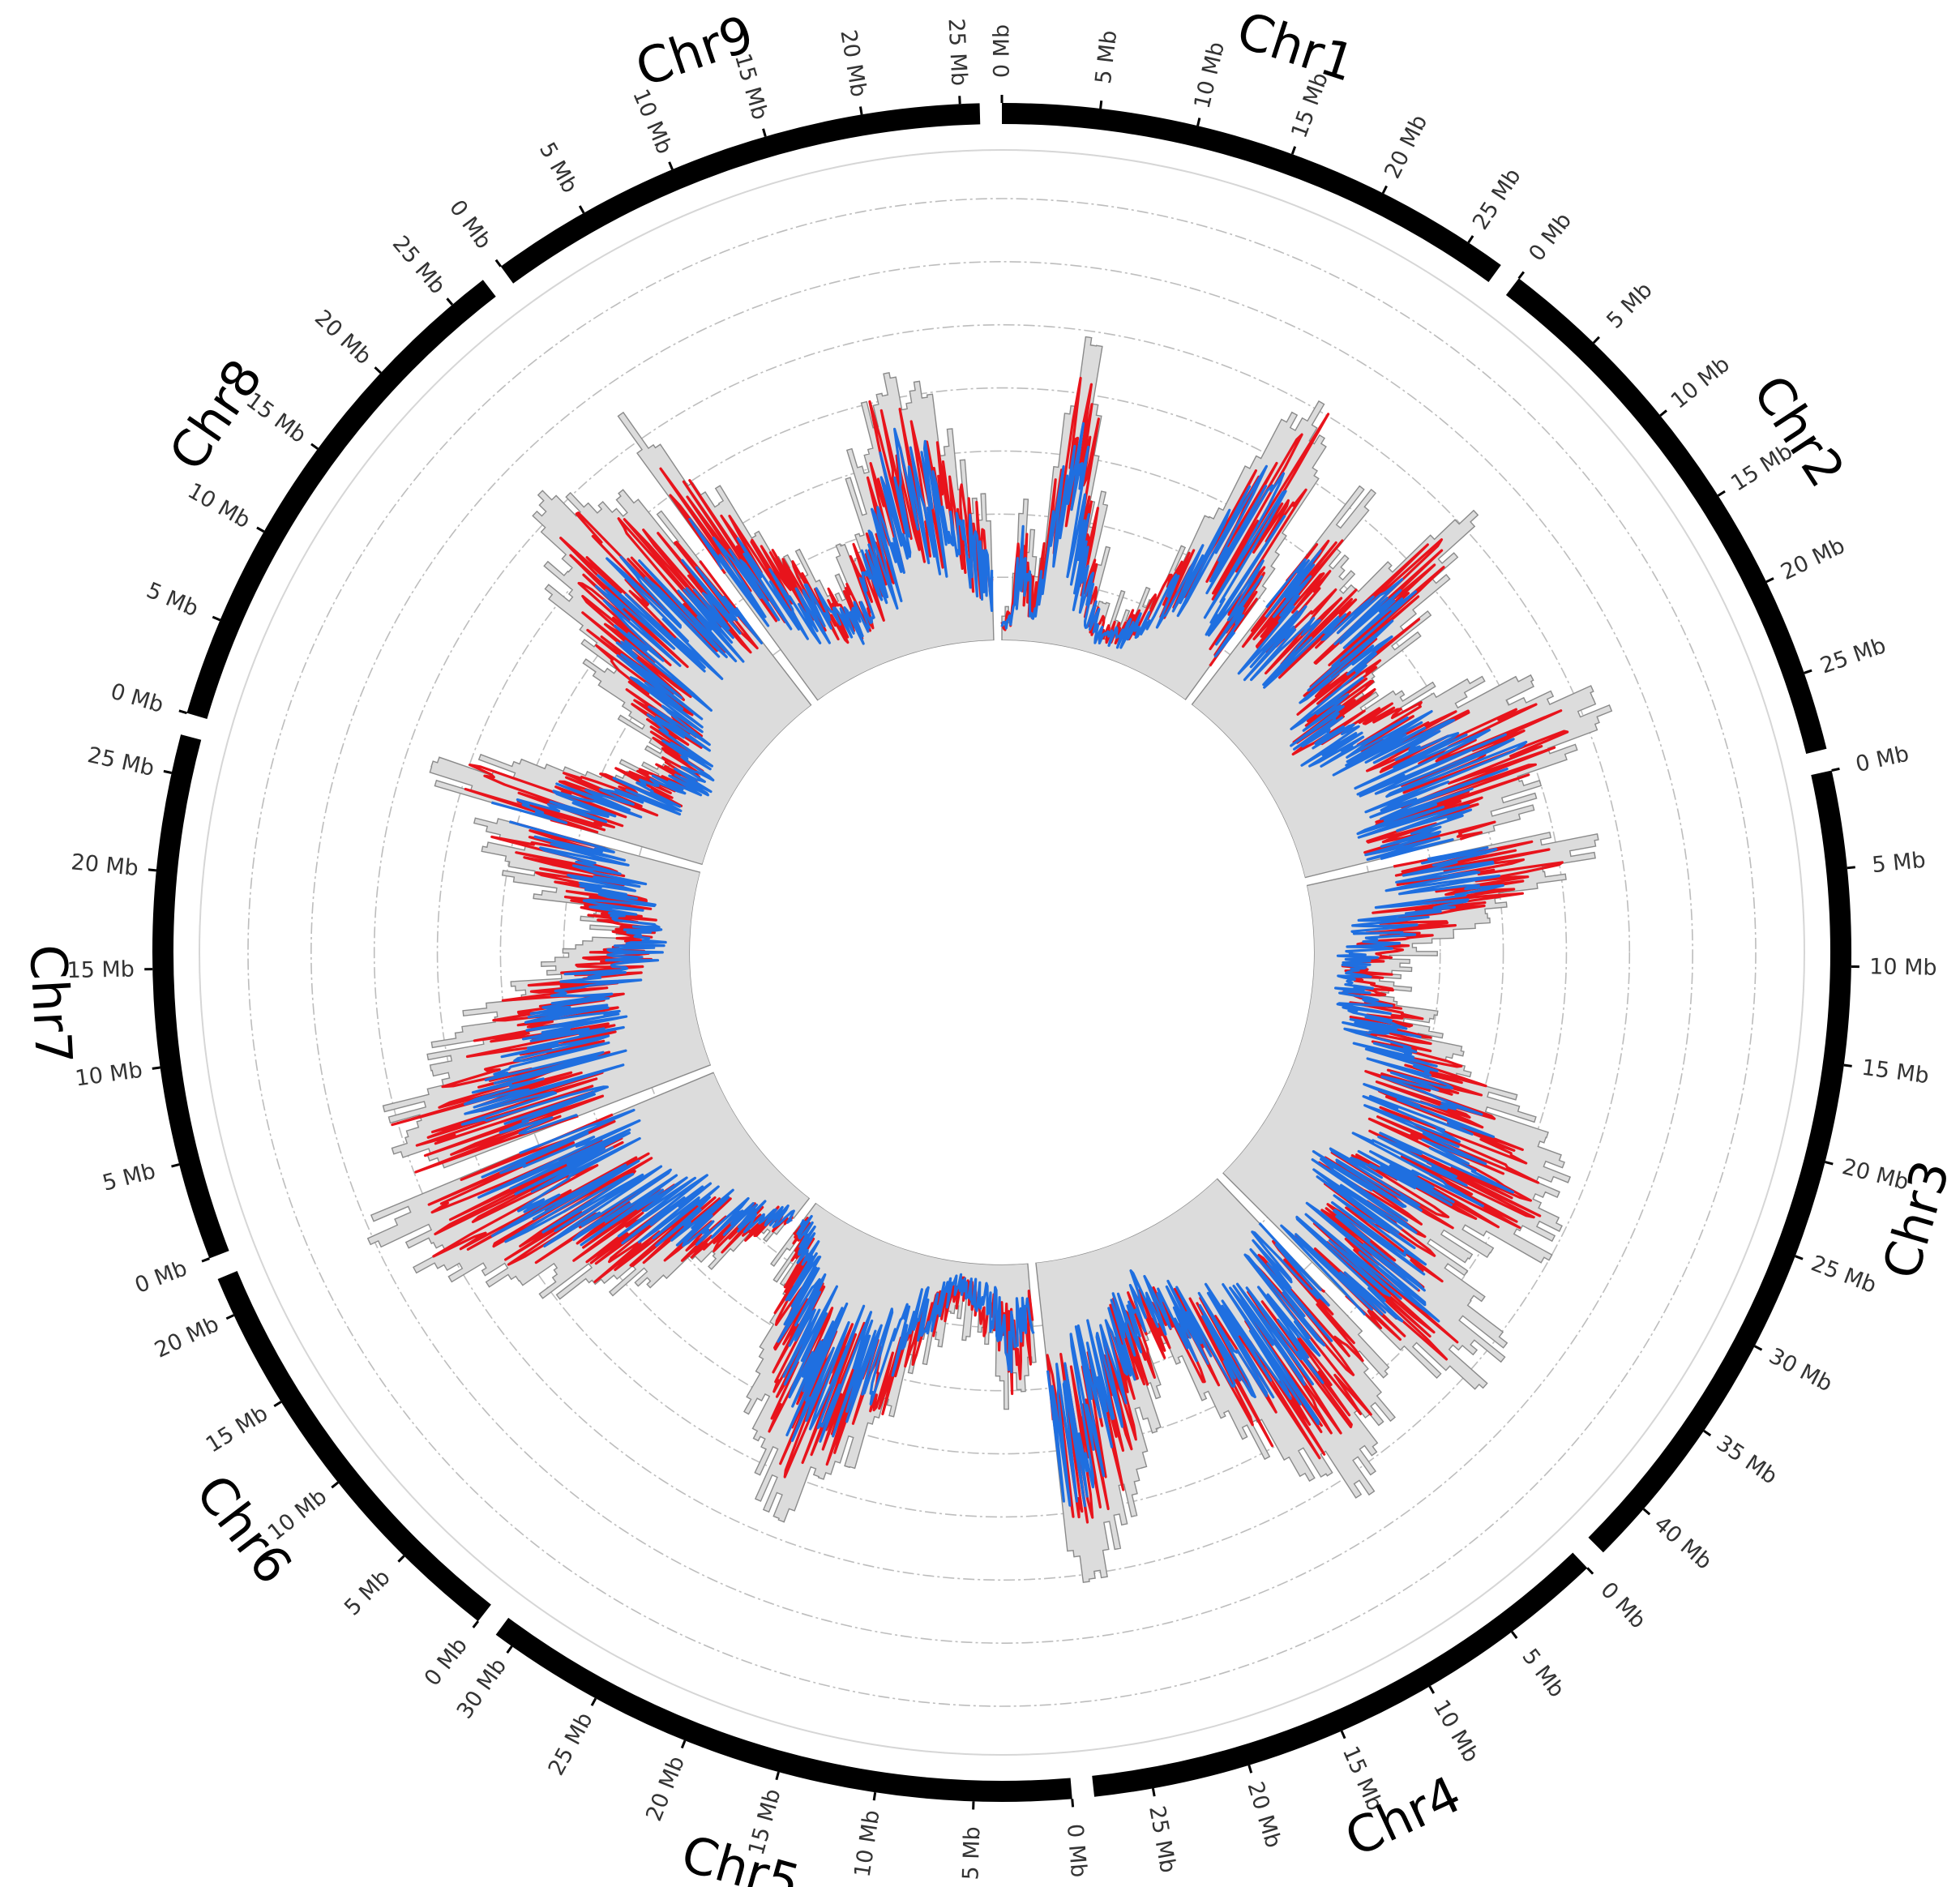  What do you see at coordinates (563, 977) in the screenshot?
I see `blue-line-chr7` at bounding box center [563, 977].